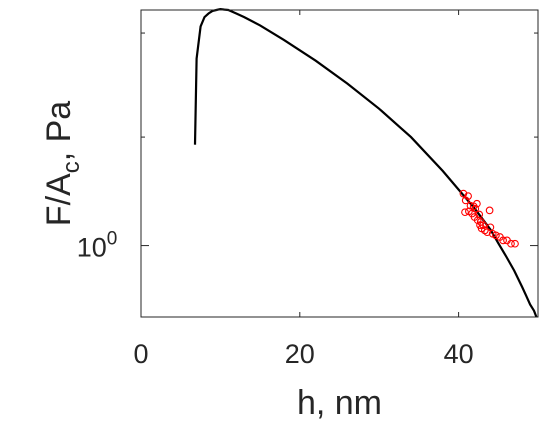 This screenshot has height=426, width=550. What do you see at coordinates (71, 167) in the screenshot?
I see `y-axis-label-subscript: c` at bounding box center [71, 167].